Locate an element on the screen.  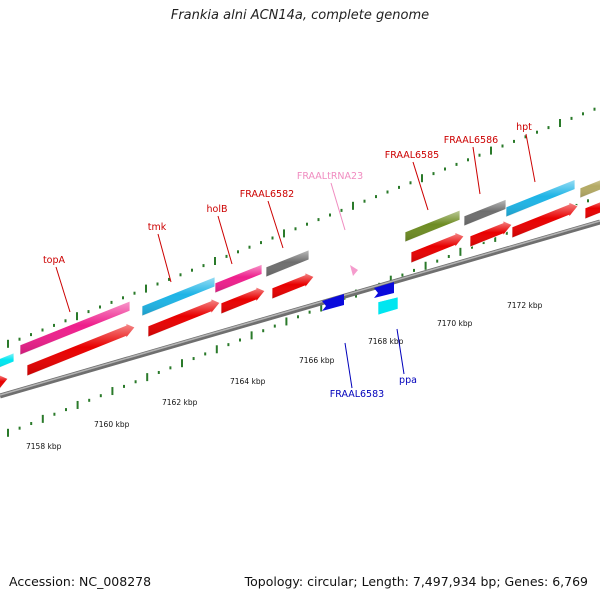
gene-label: topA is located at coordinates (54, 260).